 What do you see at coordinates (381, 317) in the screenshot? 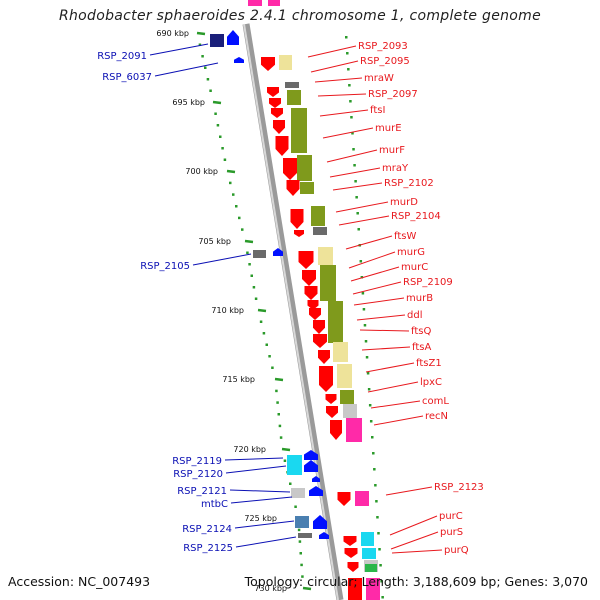
I see `callout-line-ddl` at bounding box center [381, 317].